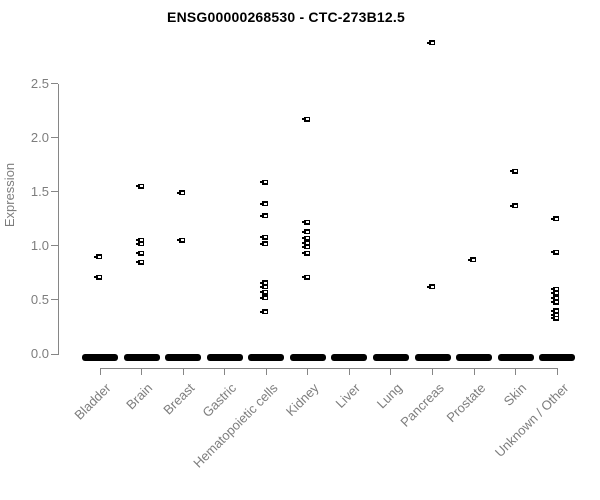 This screenshot has width=600, height=500. I want to click on x-category-label: Liver, so click(348, 395).